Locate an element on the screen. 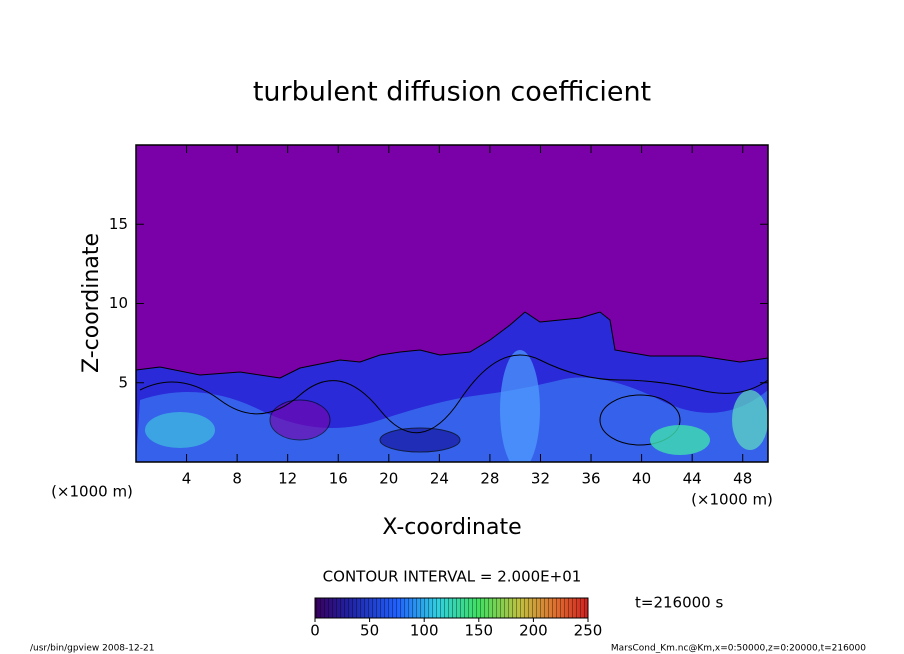 This screenshot has width=904, height=654. x-tick-label: 20 is located at coordinates (388, 479).